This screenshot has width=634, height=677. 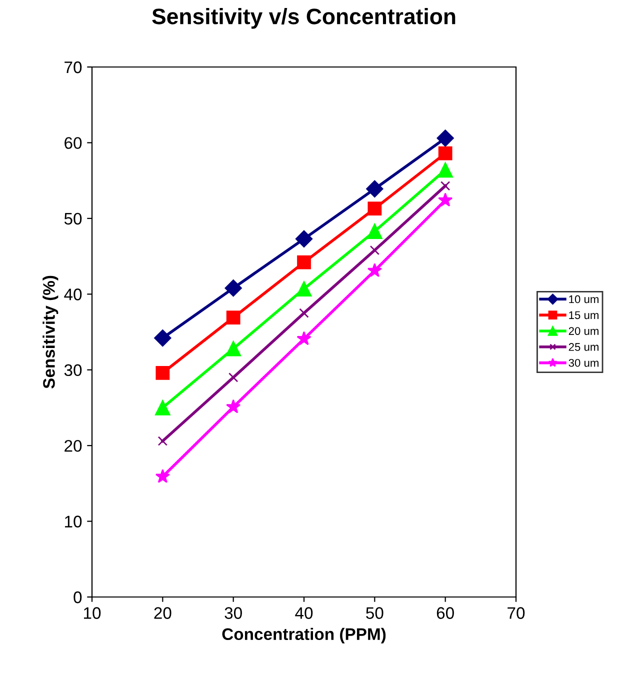 What do you see at coordinates (583, 347) in the screenshot?
I see `legend-label: 25 um` at bounding box center [583, 347].